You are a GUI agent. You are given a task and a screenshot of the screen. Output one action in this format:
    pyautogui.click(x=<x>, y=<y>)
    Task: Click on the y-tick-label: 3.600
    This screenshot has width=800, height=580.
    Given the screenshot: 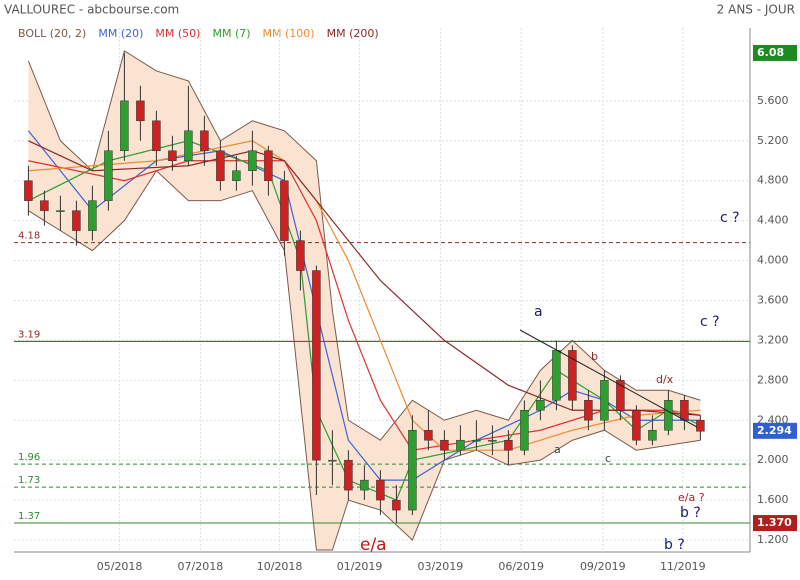 What is the action you would take?
    pyautogui.click(x=773, y=299)
    